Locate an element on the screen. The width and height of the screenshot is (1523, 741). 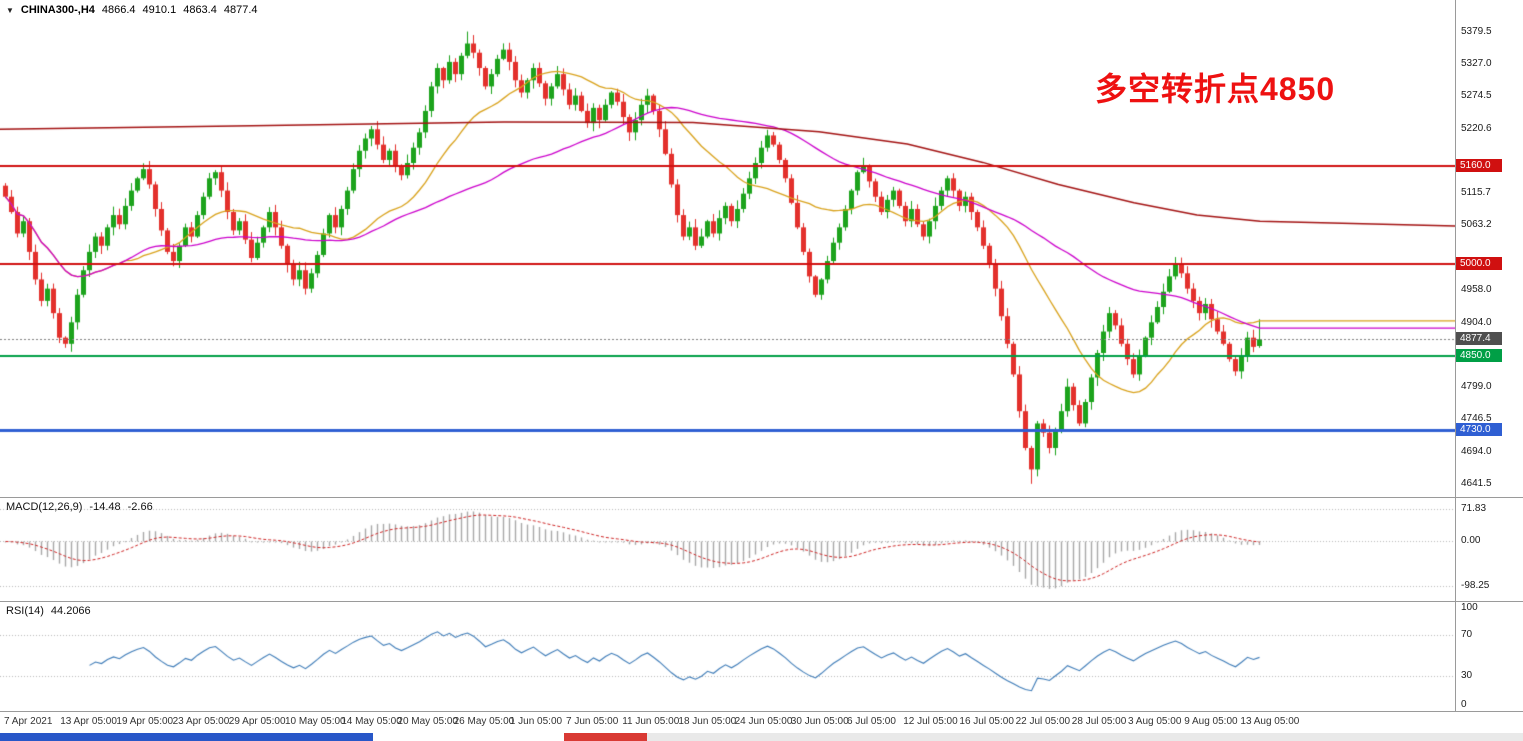
price-line-tag: 5000.0 is located at coordinates (1479, 264).